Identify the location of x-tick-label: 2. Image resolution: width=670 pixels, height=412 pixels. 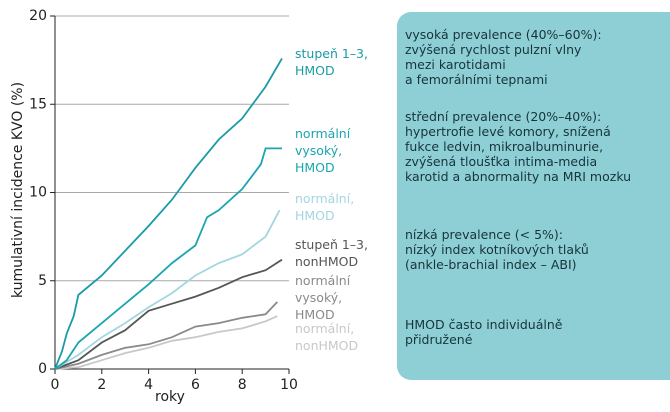
(101, 385).